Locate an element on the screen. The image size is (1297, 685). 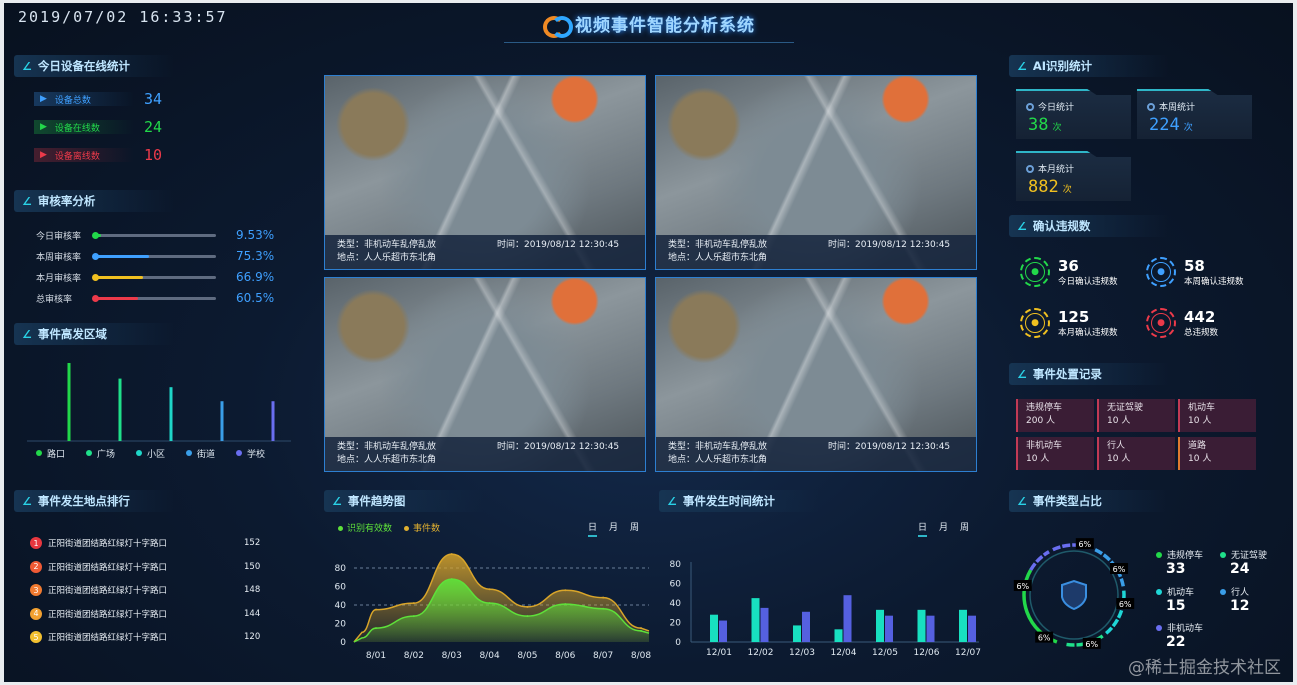
time-period-tabs: 日月周 is located at coordinates (943, 528).